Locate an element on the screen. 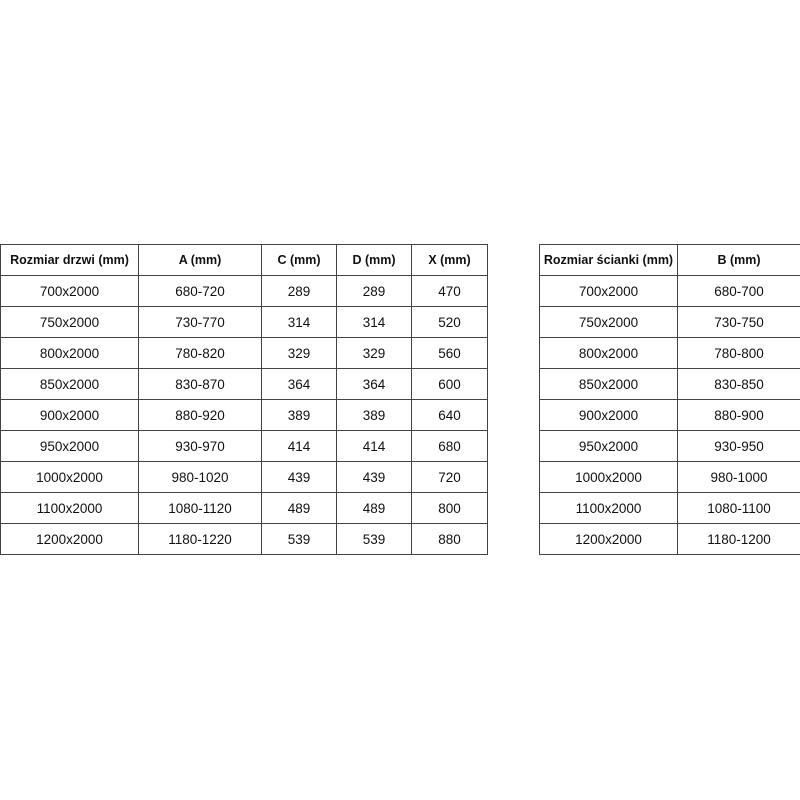  table-row: 800x2000 780-800 is located at coordinates (669, 353).